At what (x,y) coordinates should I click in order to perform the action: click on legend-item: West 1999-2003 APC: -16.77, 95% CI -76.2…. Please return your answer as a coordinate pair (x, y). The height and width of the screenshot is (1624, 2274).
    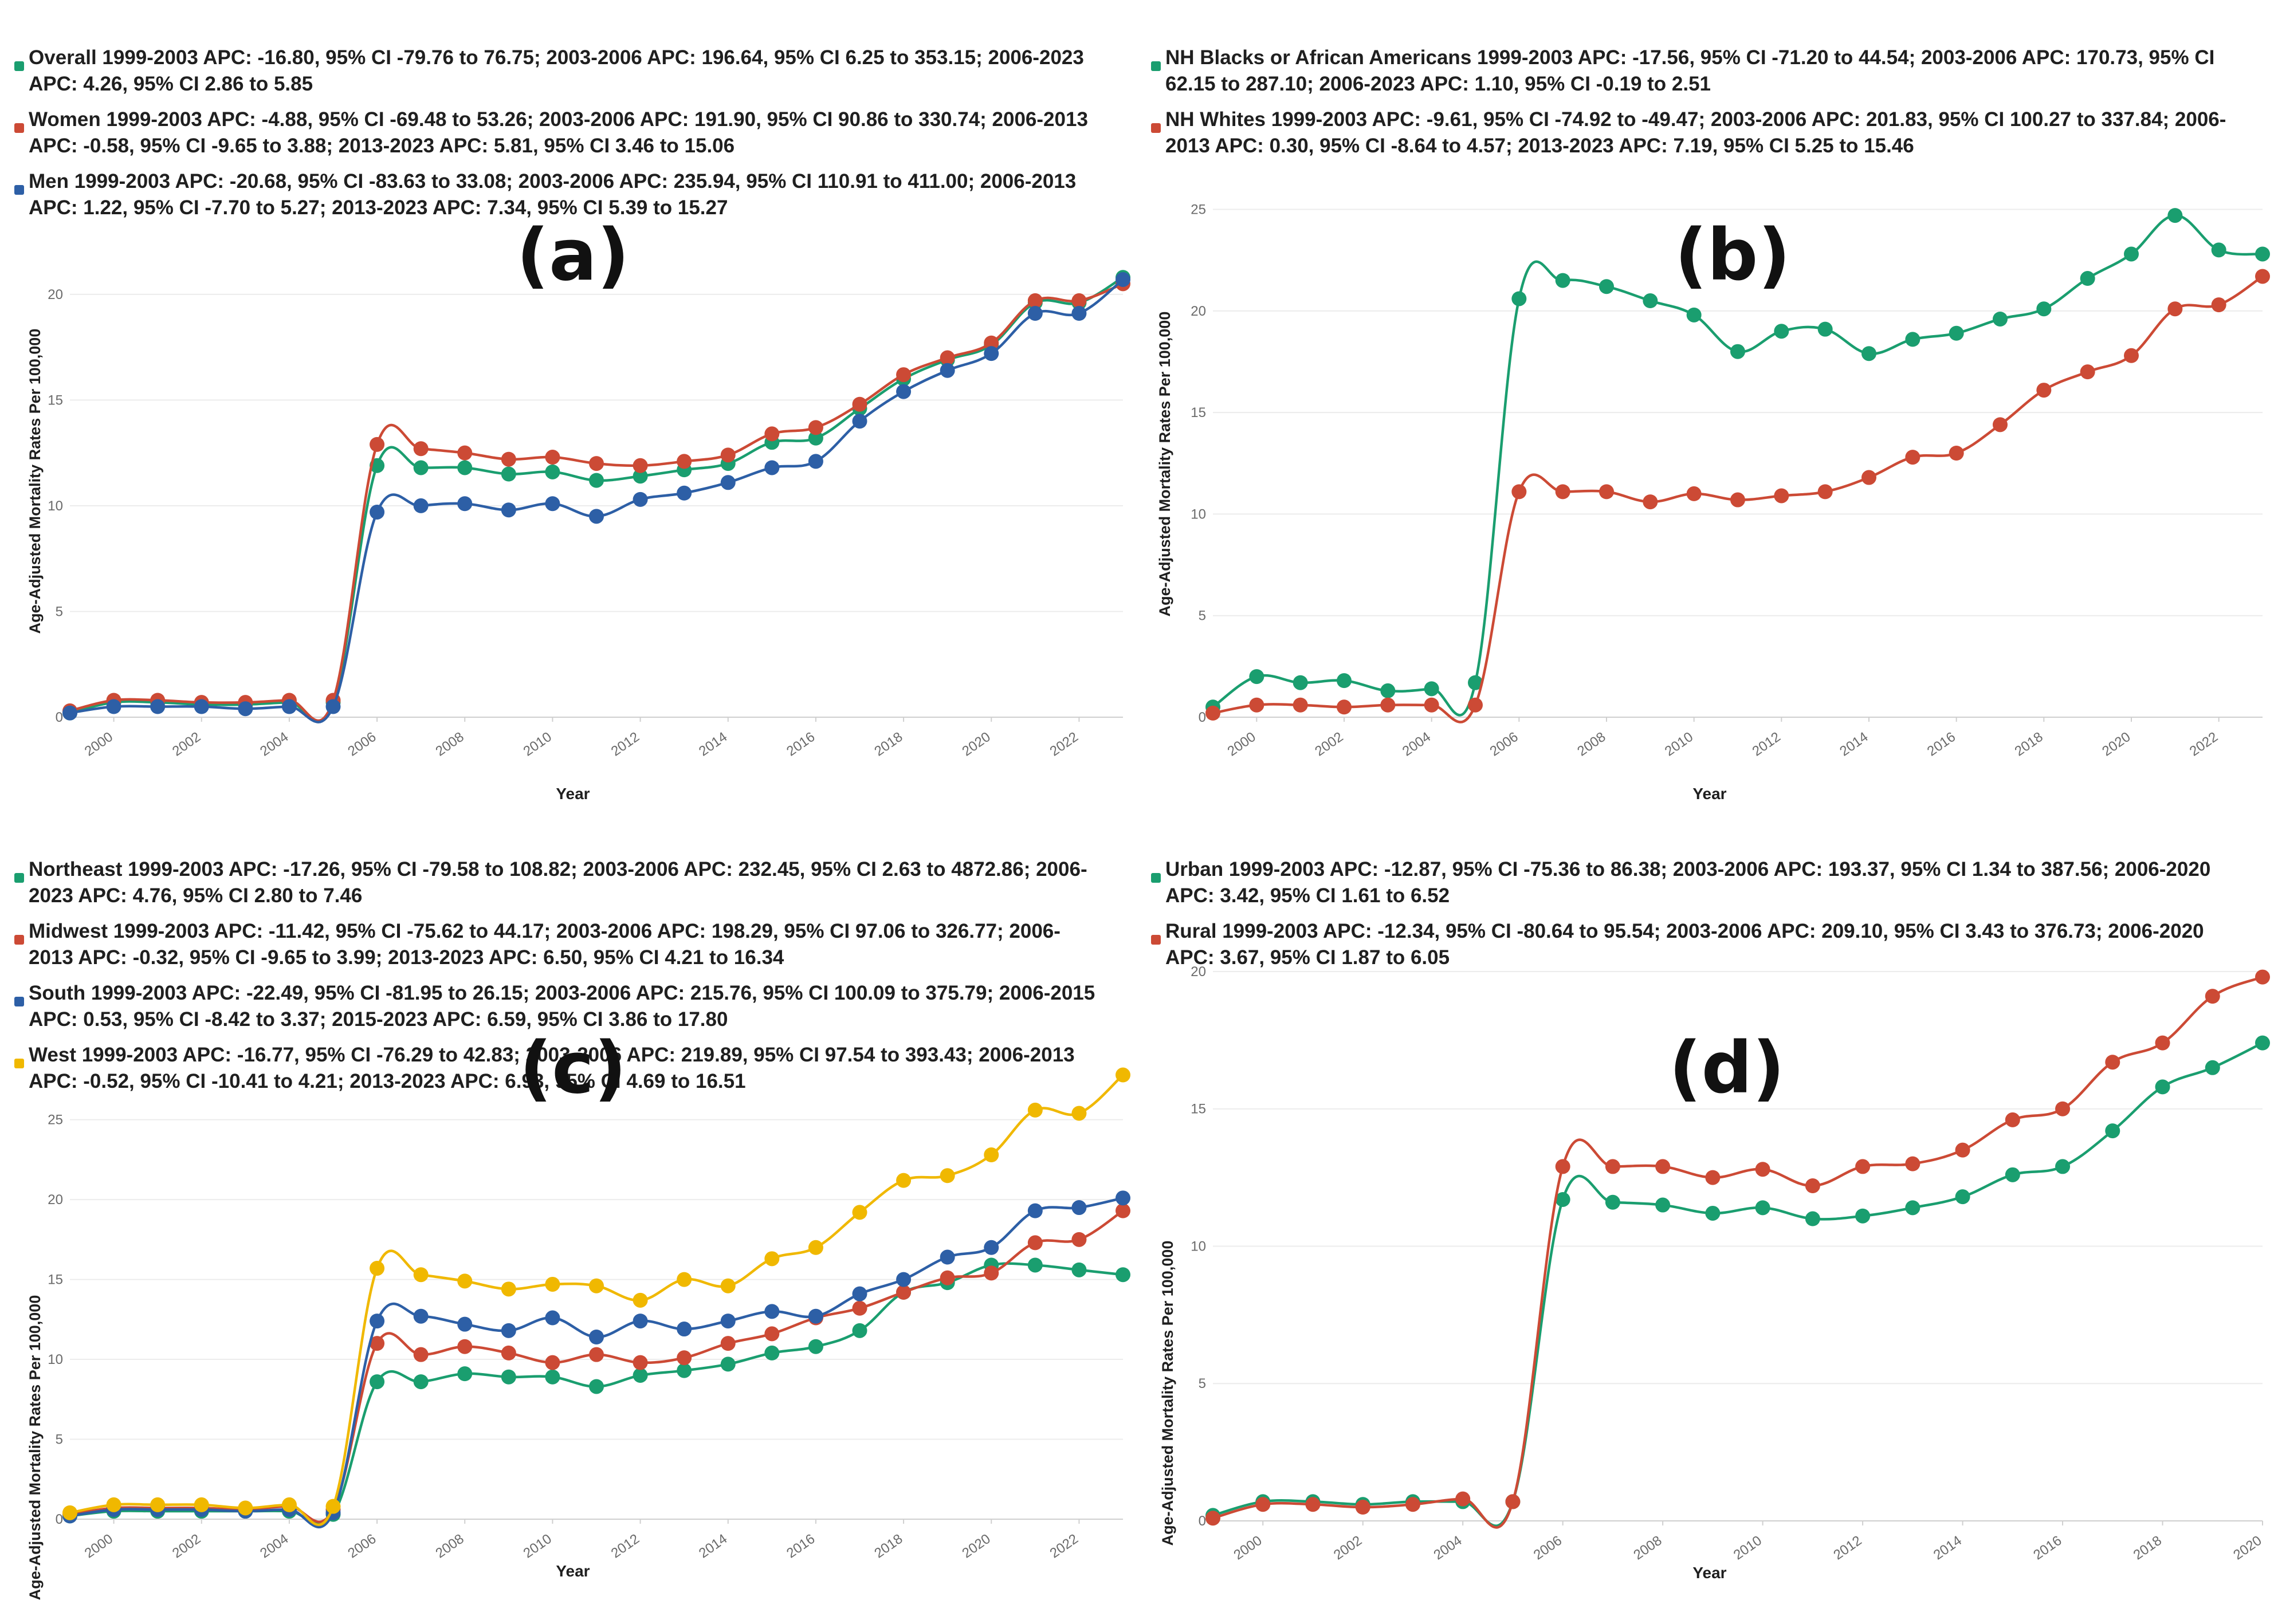
    Looking at the image, I should click on (557, 1068).